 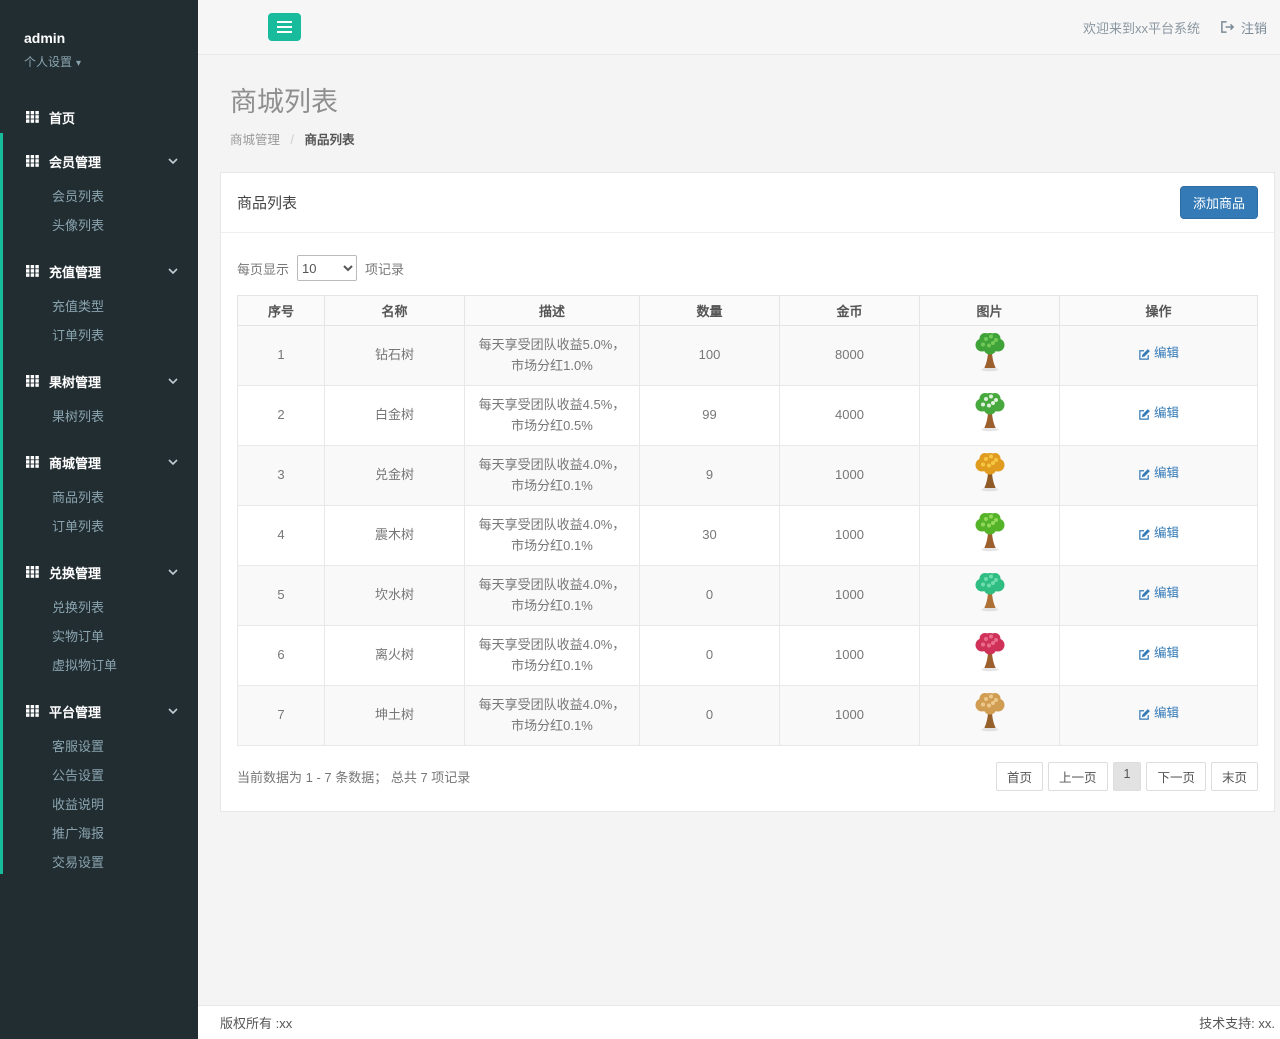 What do you see at coordinates (752, 138) in the screenshot?
I see `breadcrumb: 商城管理 / 商品列表` at bounding box center [752, 138].